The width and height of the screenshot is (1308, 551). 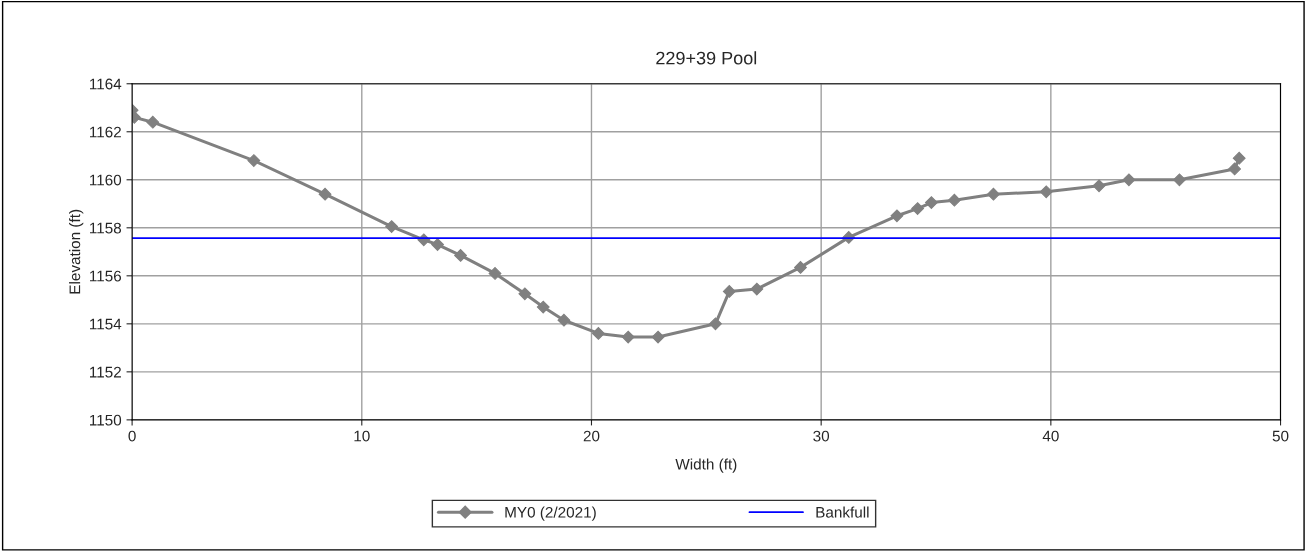 What do you see at coordinates (132, 436) in the screenshot?
I see `x-tick-label: 0` at bounding box center [132, 436].